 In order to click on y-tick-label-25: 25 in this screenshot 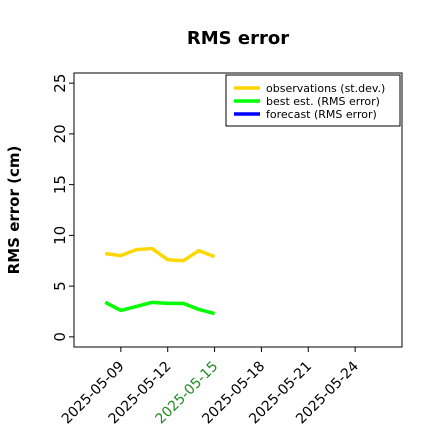, I will do `click(60, 83)`.